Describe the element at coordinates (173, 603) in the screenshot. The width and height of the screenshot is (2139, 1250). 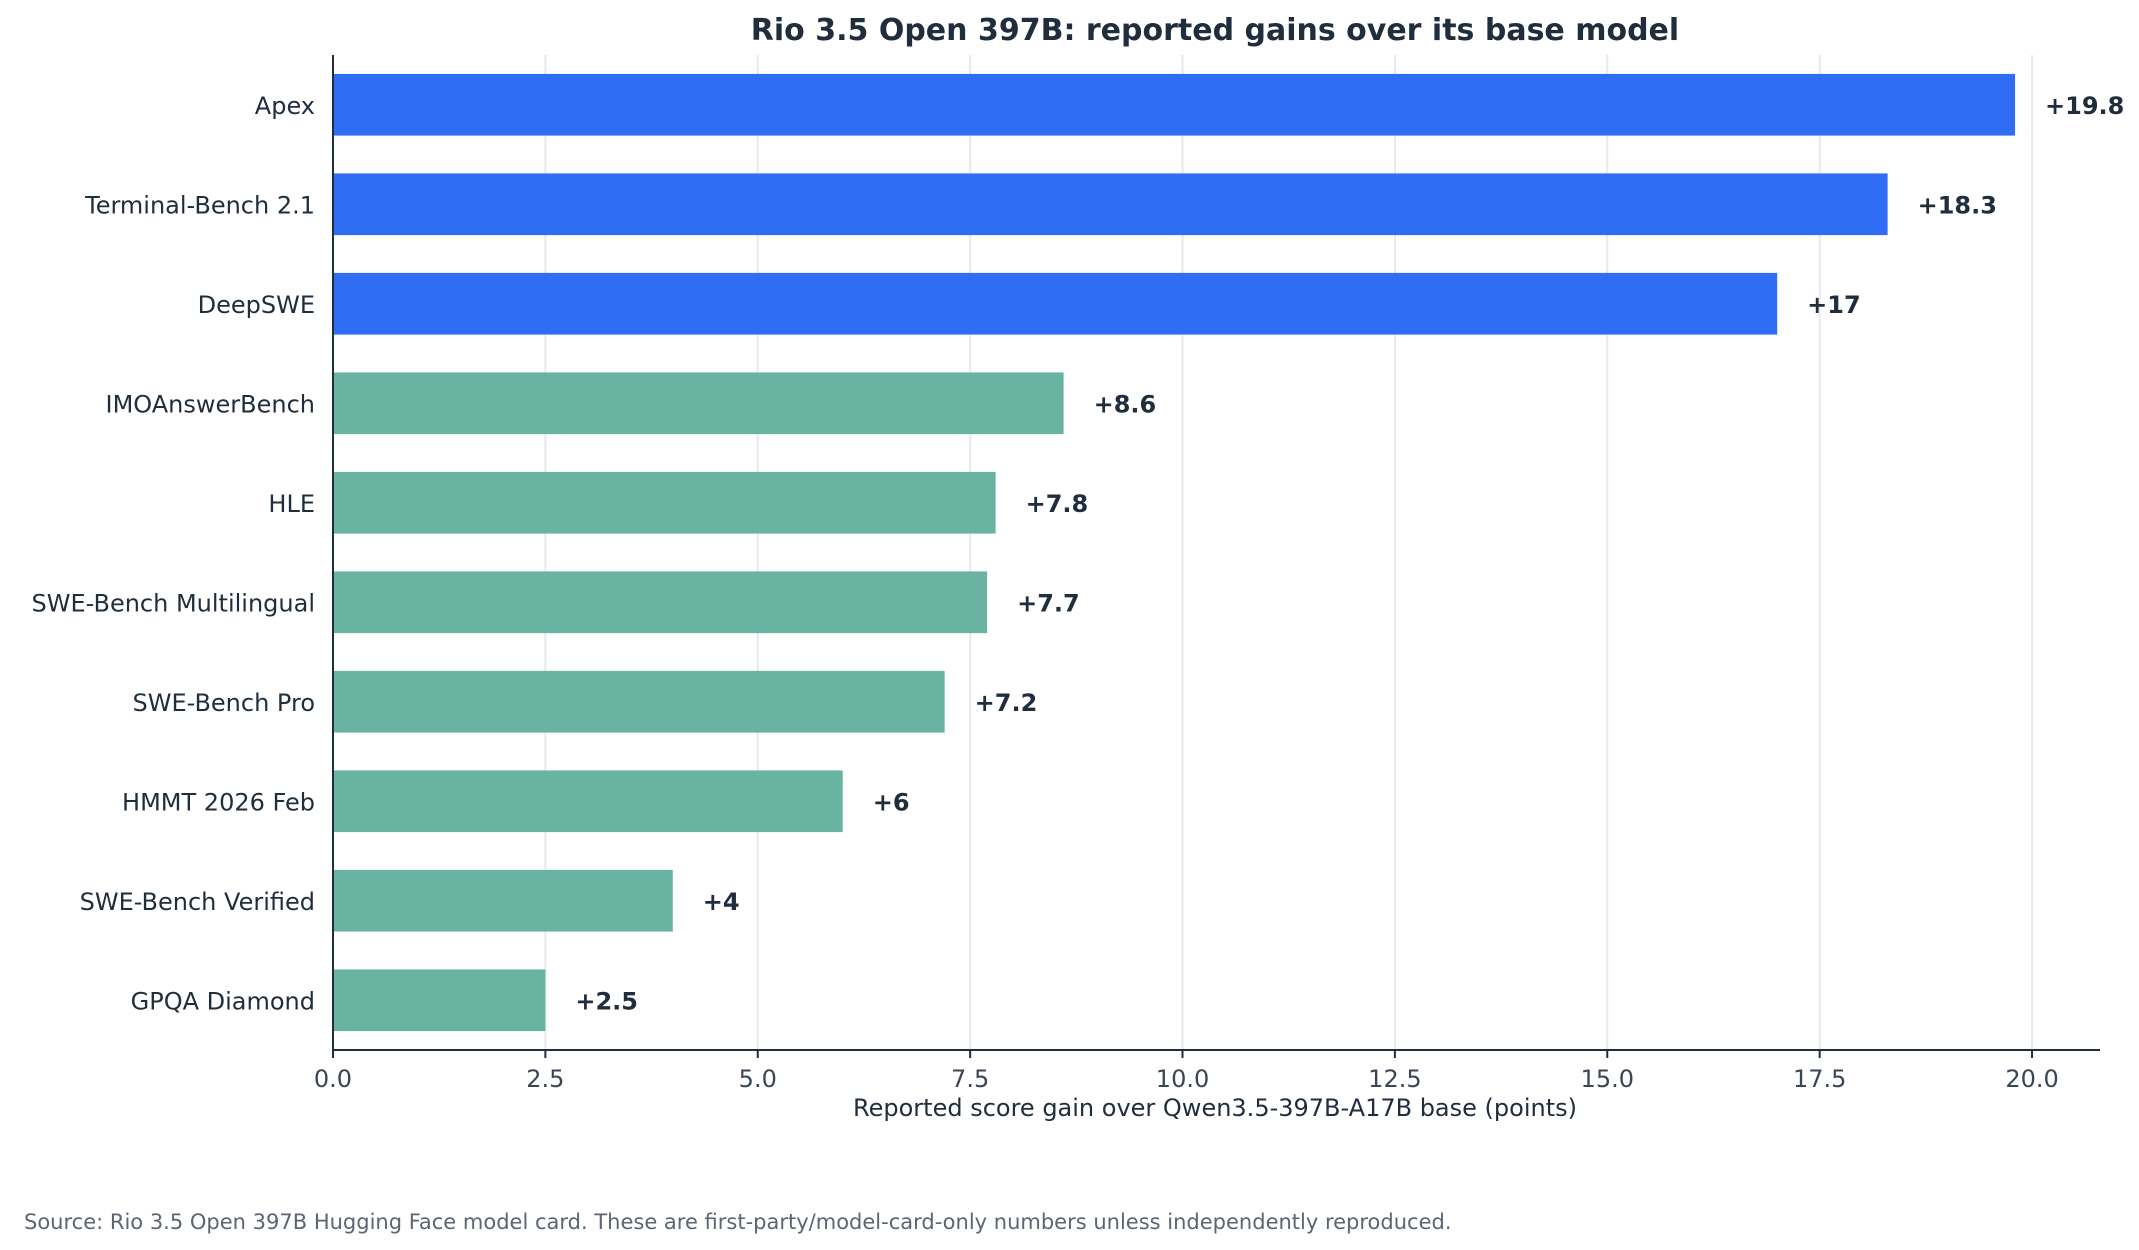
I see `y-tick-label: SWE-Bench Multilingual` at that location.